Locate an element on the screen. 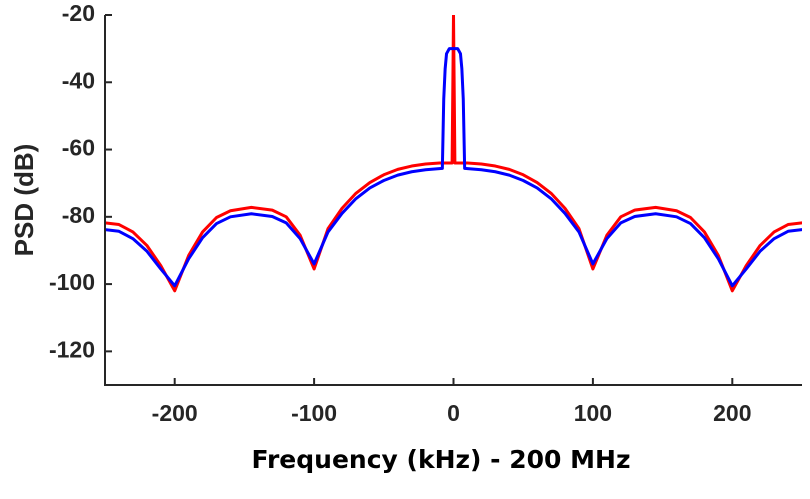 This screenshot has width=810, height=499. x-tick-label: -200 is located at coordinates (175, 413).